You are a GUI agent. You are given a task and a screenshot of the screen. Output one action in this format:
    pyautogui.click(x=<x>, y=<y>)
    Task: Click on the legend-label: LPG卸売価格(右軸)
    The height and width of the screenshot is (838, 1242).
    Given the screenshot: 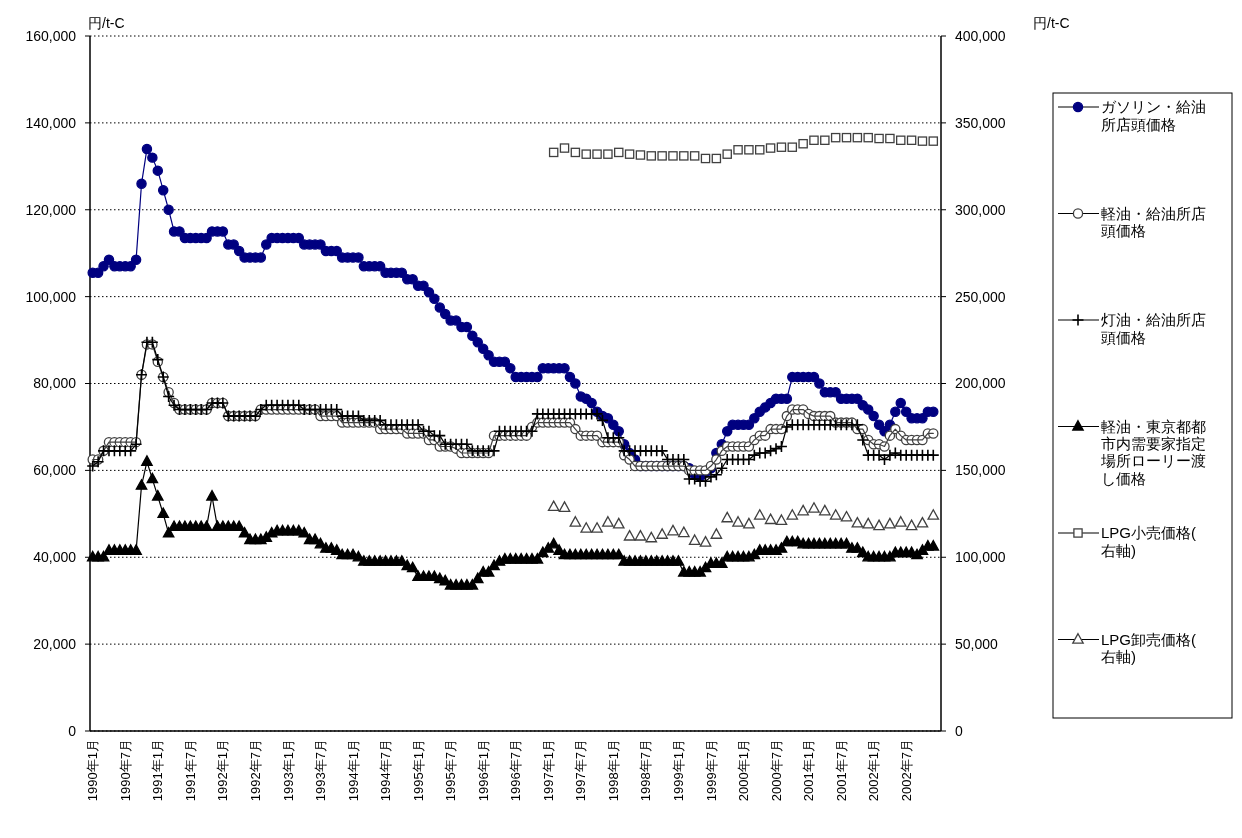 What is the action you would take?
    pyautogui.click(x=1149, y=647)
    